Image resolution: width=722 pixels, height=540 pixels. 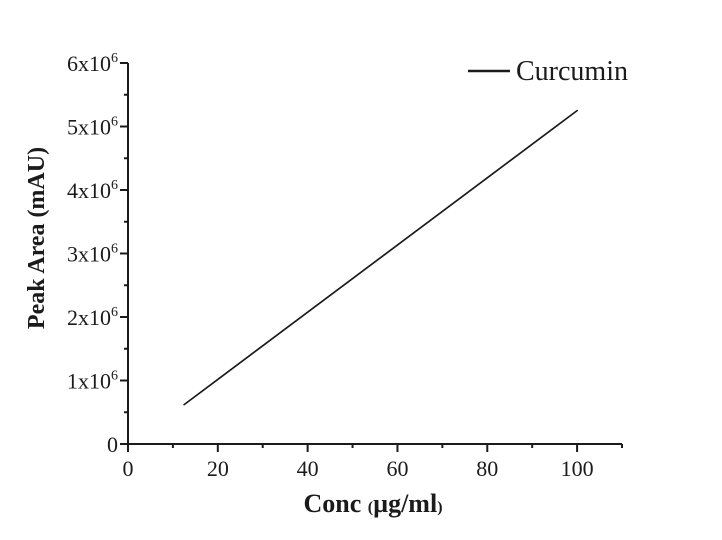 I want to click on x-axis: 0 20 40 60 80 100, so click(x=373, y=462).